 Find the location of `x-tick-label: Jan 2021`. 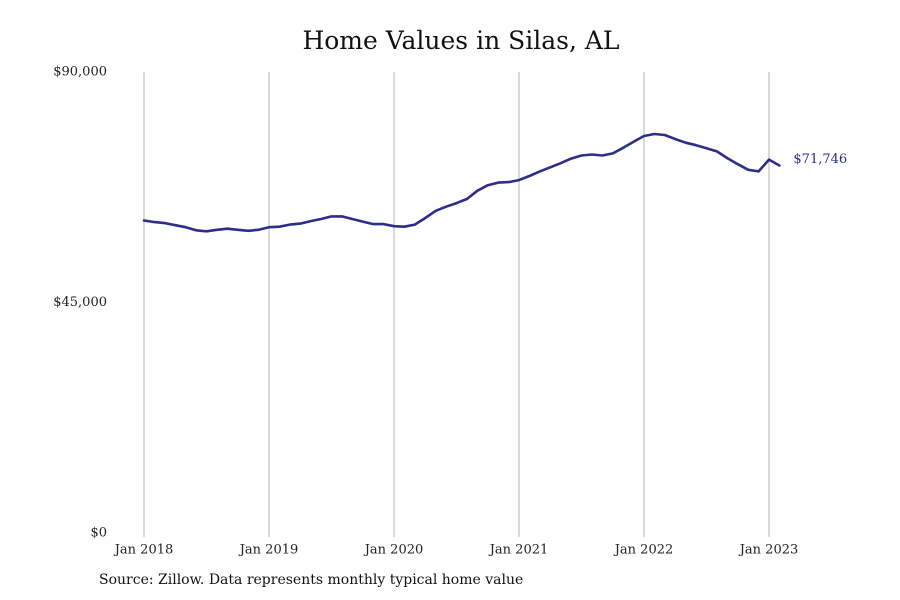

x-tick-label: Jan 2021 is located at coordinates (518, 550).